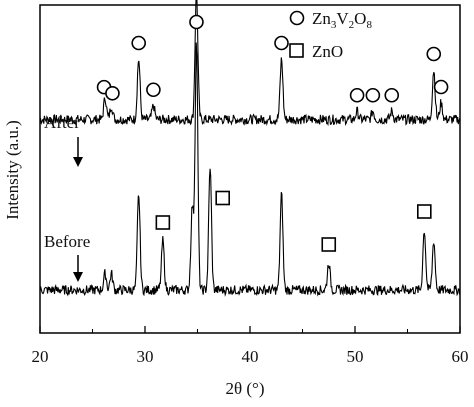 This screenshot has height=407, width=474. What do you see at coordinates (250, 346) in the screenshot?
I see `x-ticks: 20 30 40 50 60` at bounding box center [250, 346].